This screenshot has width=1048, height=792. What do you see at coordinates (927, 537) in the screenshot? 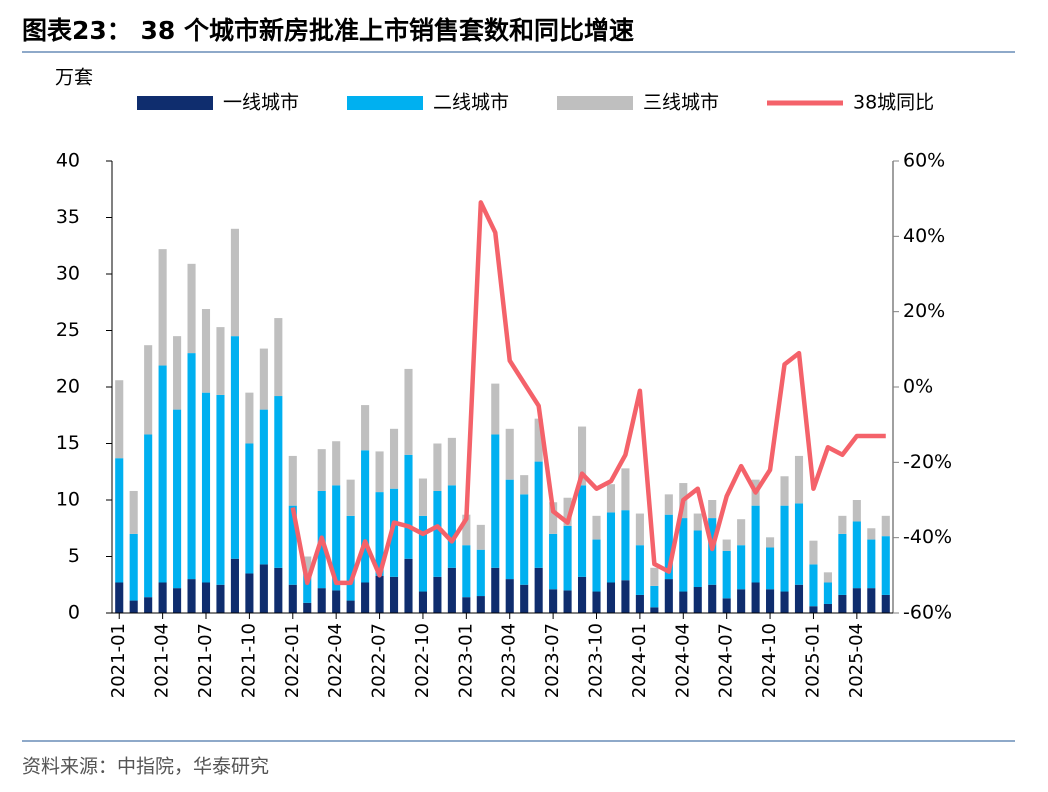
I see `y2-tick-label: -40%` at bounding box center [927, 537].